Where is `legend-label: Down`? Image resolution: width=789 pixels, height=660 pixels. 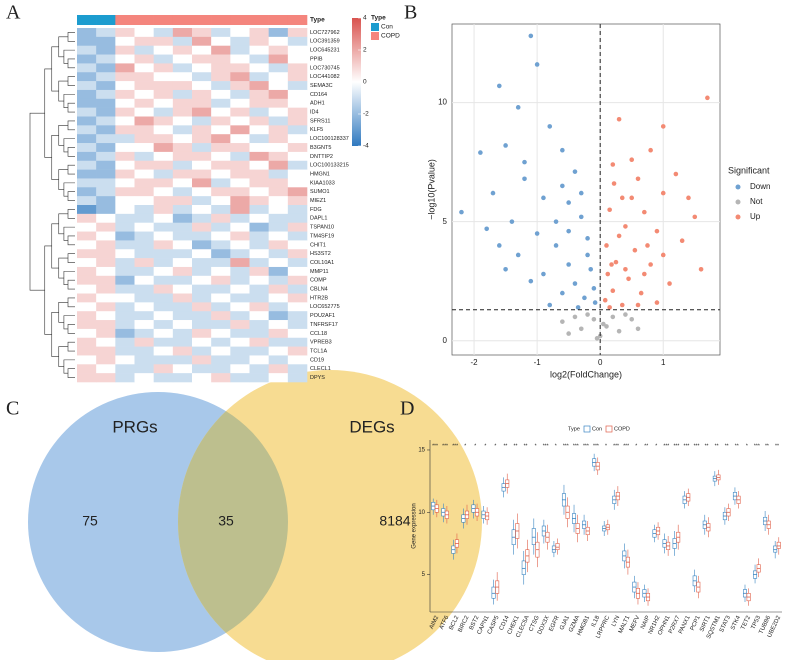
legend-label: Down is located at coordinates (760, 186).